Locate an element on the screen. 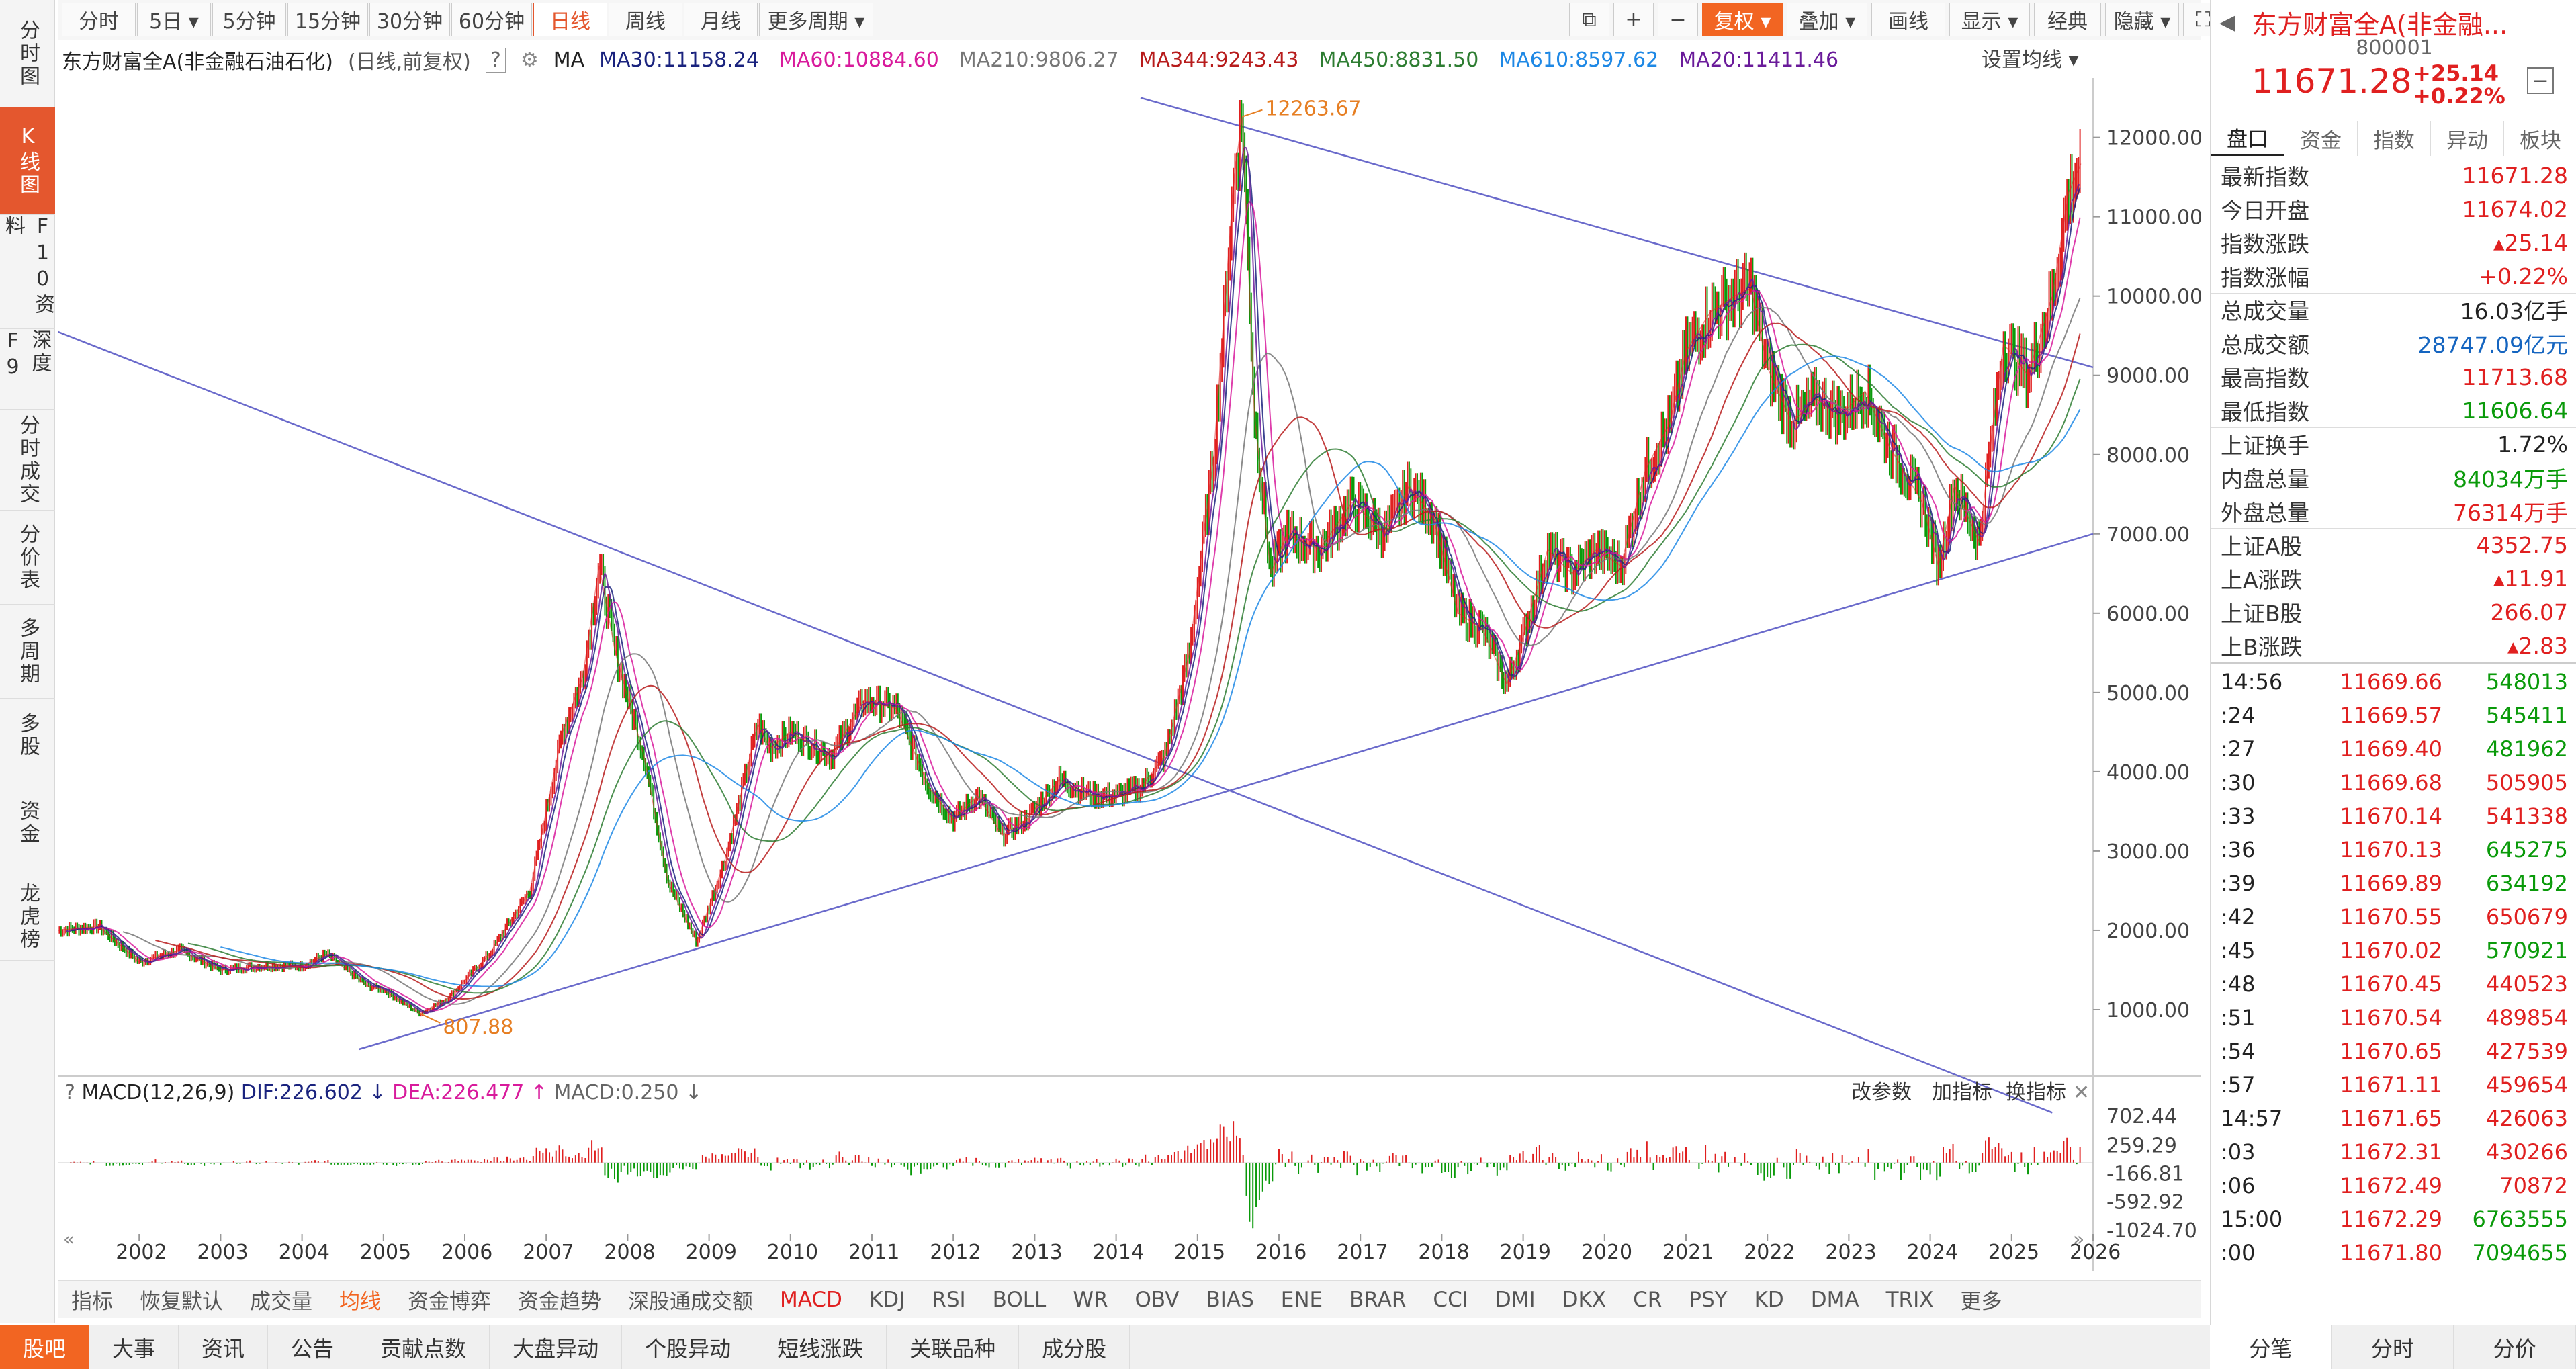  quote-tab-2: 指数 is located at coordinates (2394, 138).